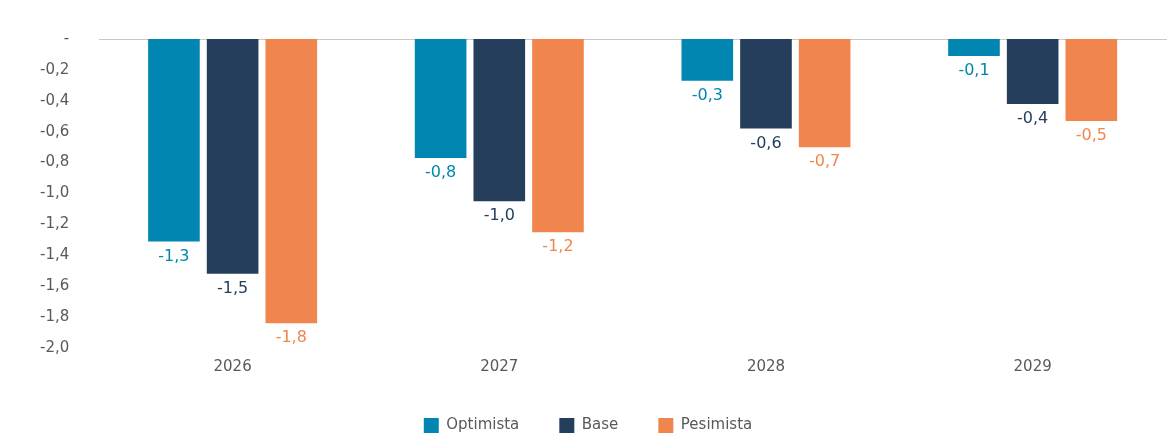 Image resolution: width=1176 pixels, height=447 pixels. What do you see at coordinates (483, 424) in the screenshot?
I see `legend-label: Optimista` at bounding box center [483, 424].